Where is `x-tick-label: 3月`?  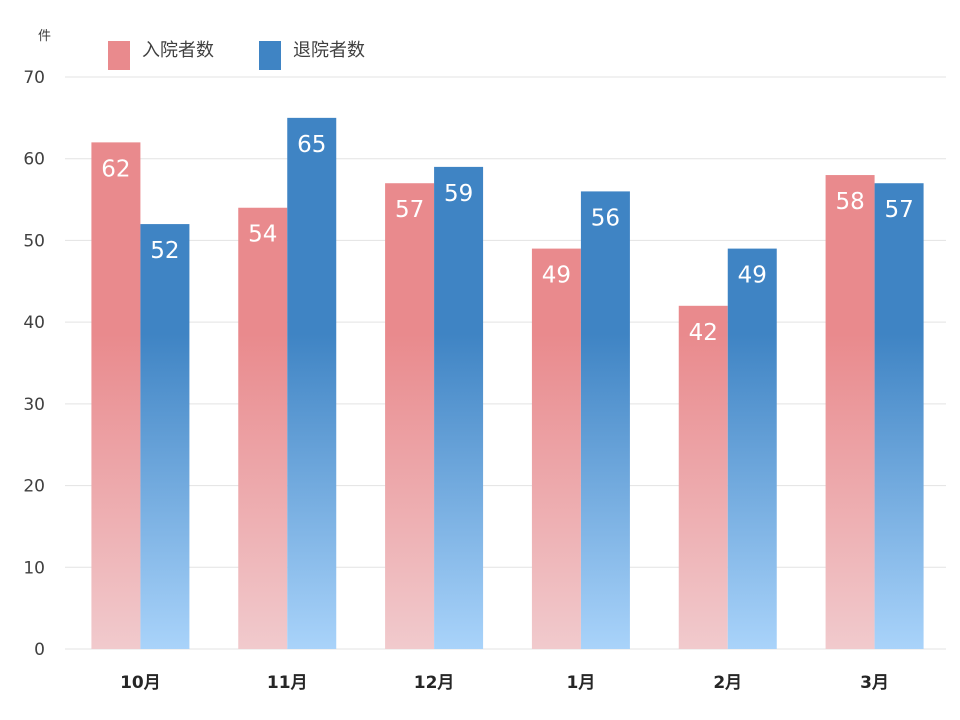 x-tick-label: 3月 is located at coordinates (874, 683).